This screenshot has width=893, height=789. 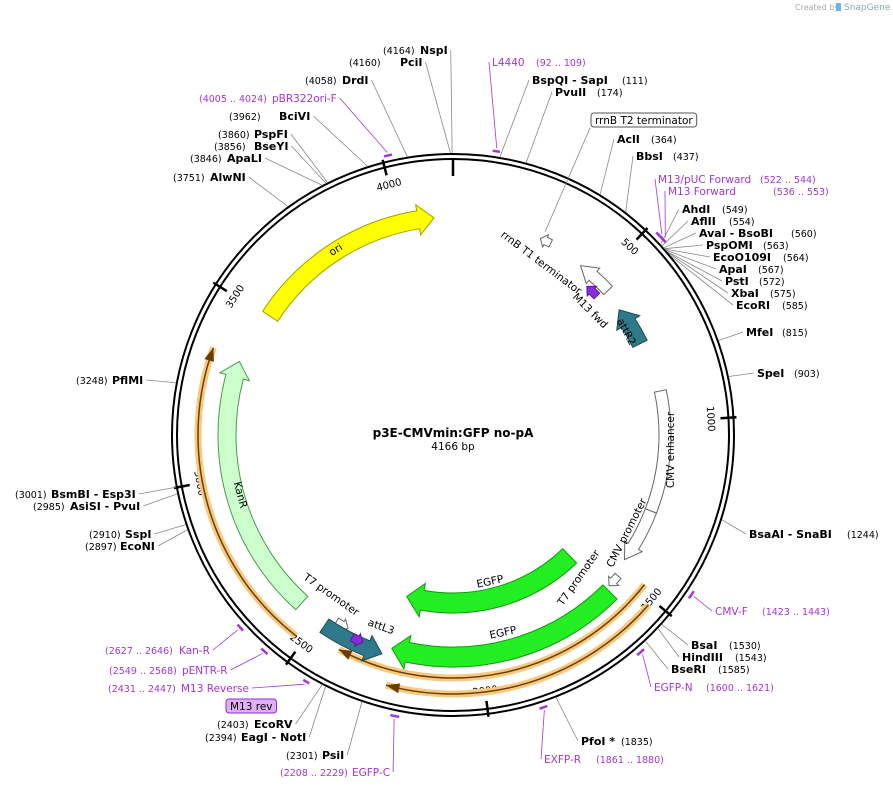 I want to click on feature-m13-fwd, so click(x=593, y=292).